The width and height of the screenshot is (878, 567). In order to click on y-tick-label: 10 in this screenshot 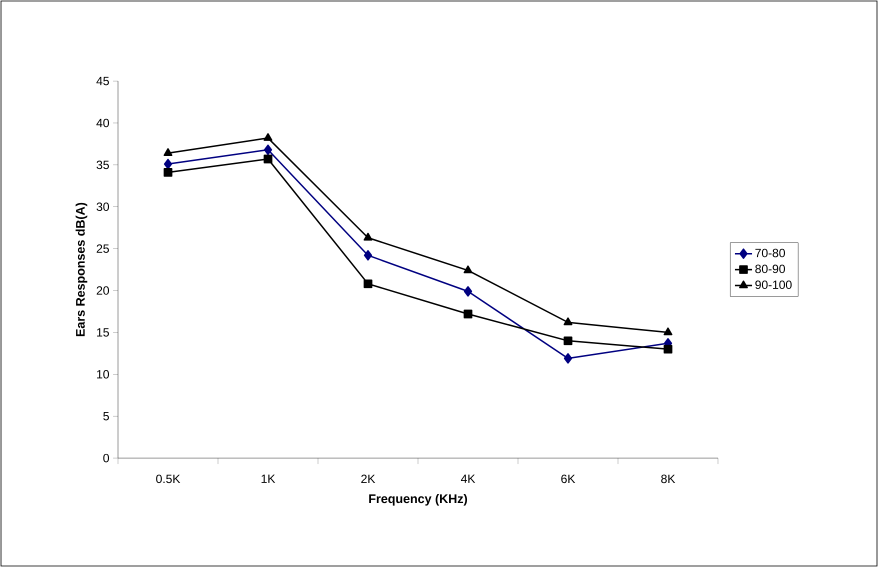, I will do `click(103, 374)`.